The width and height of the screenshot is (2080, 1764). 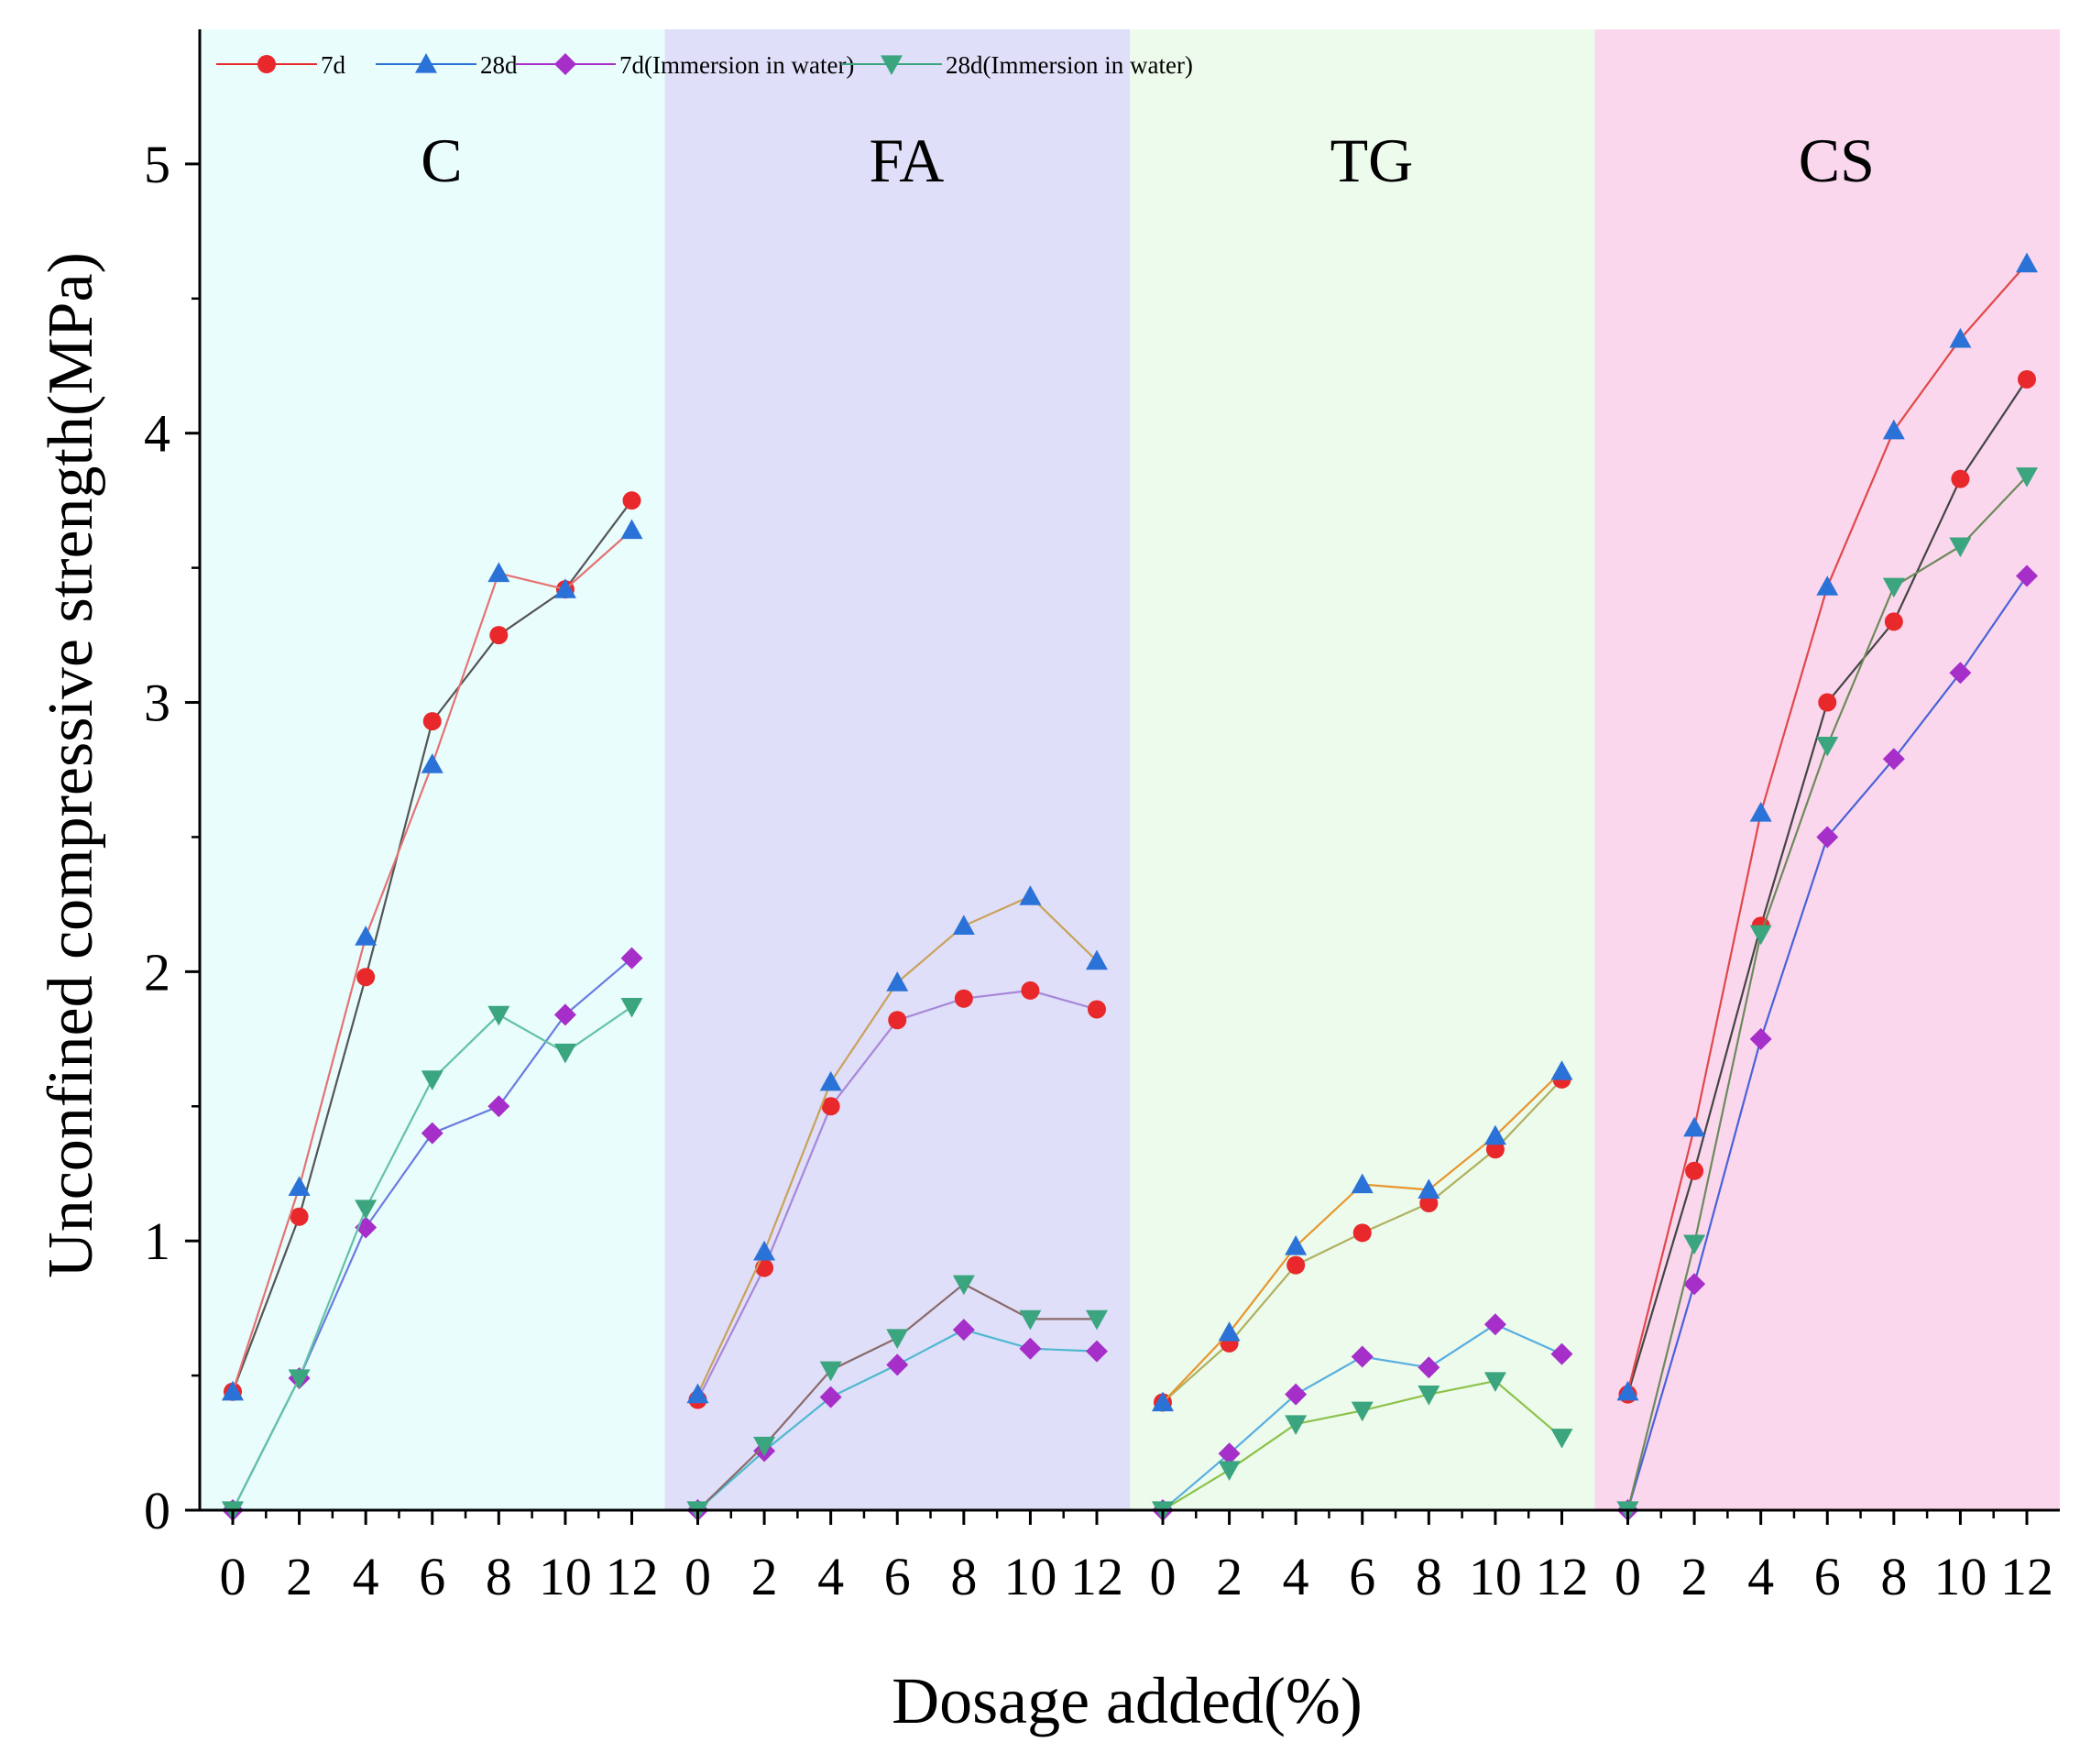 What do you see at coordinates (432, 960) in the screenshot?
I see `series-c-s28d` at bounding box center [432, 960].